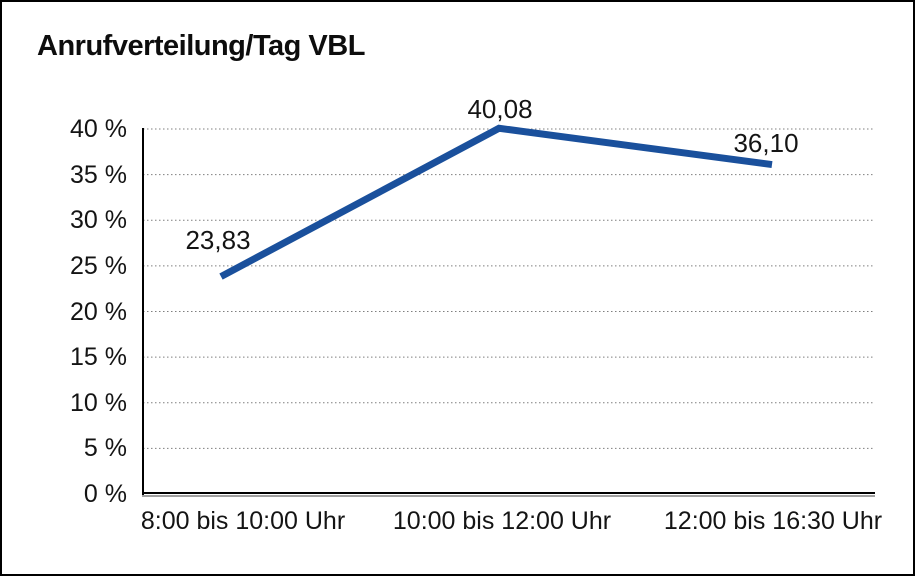  What do you see at coordinates (218, 239) in the screenshot?
I see `data-label-0: 23,83` at bounding box center [218, 239].